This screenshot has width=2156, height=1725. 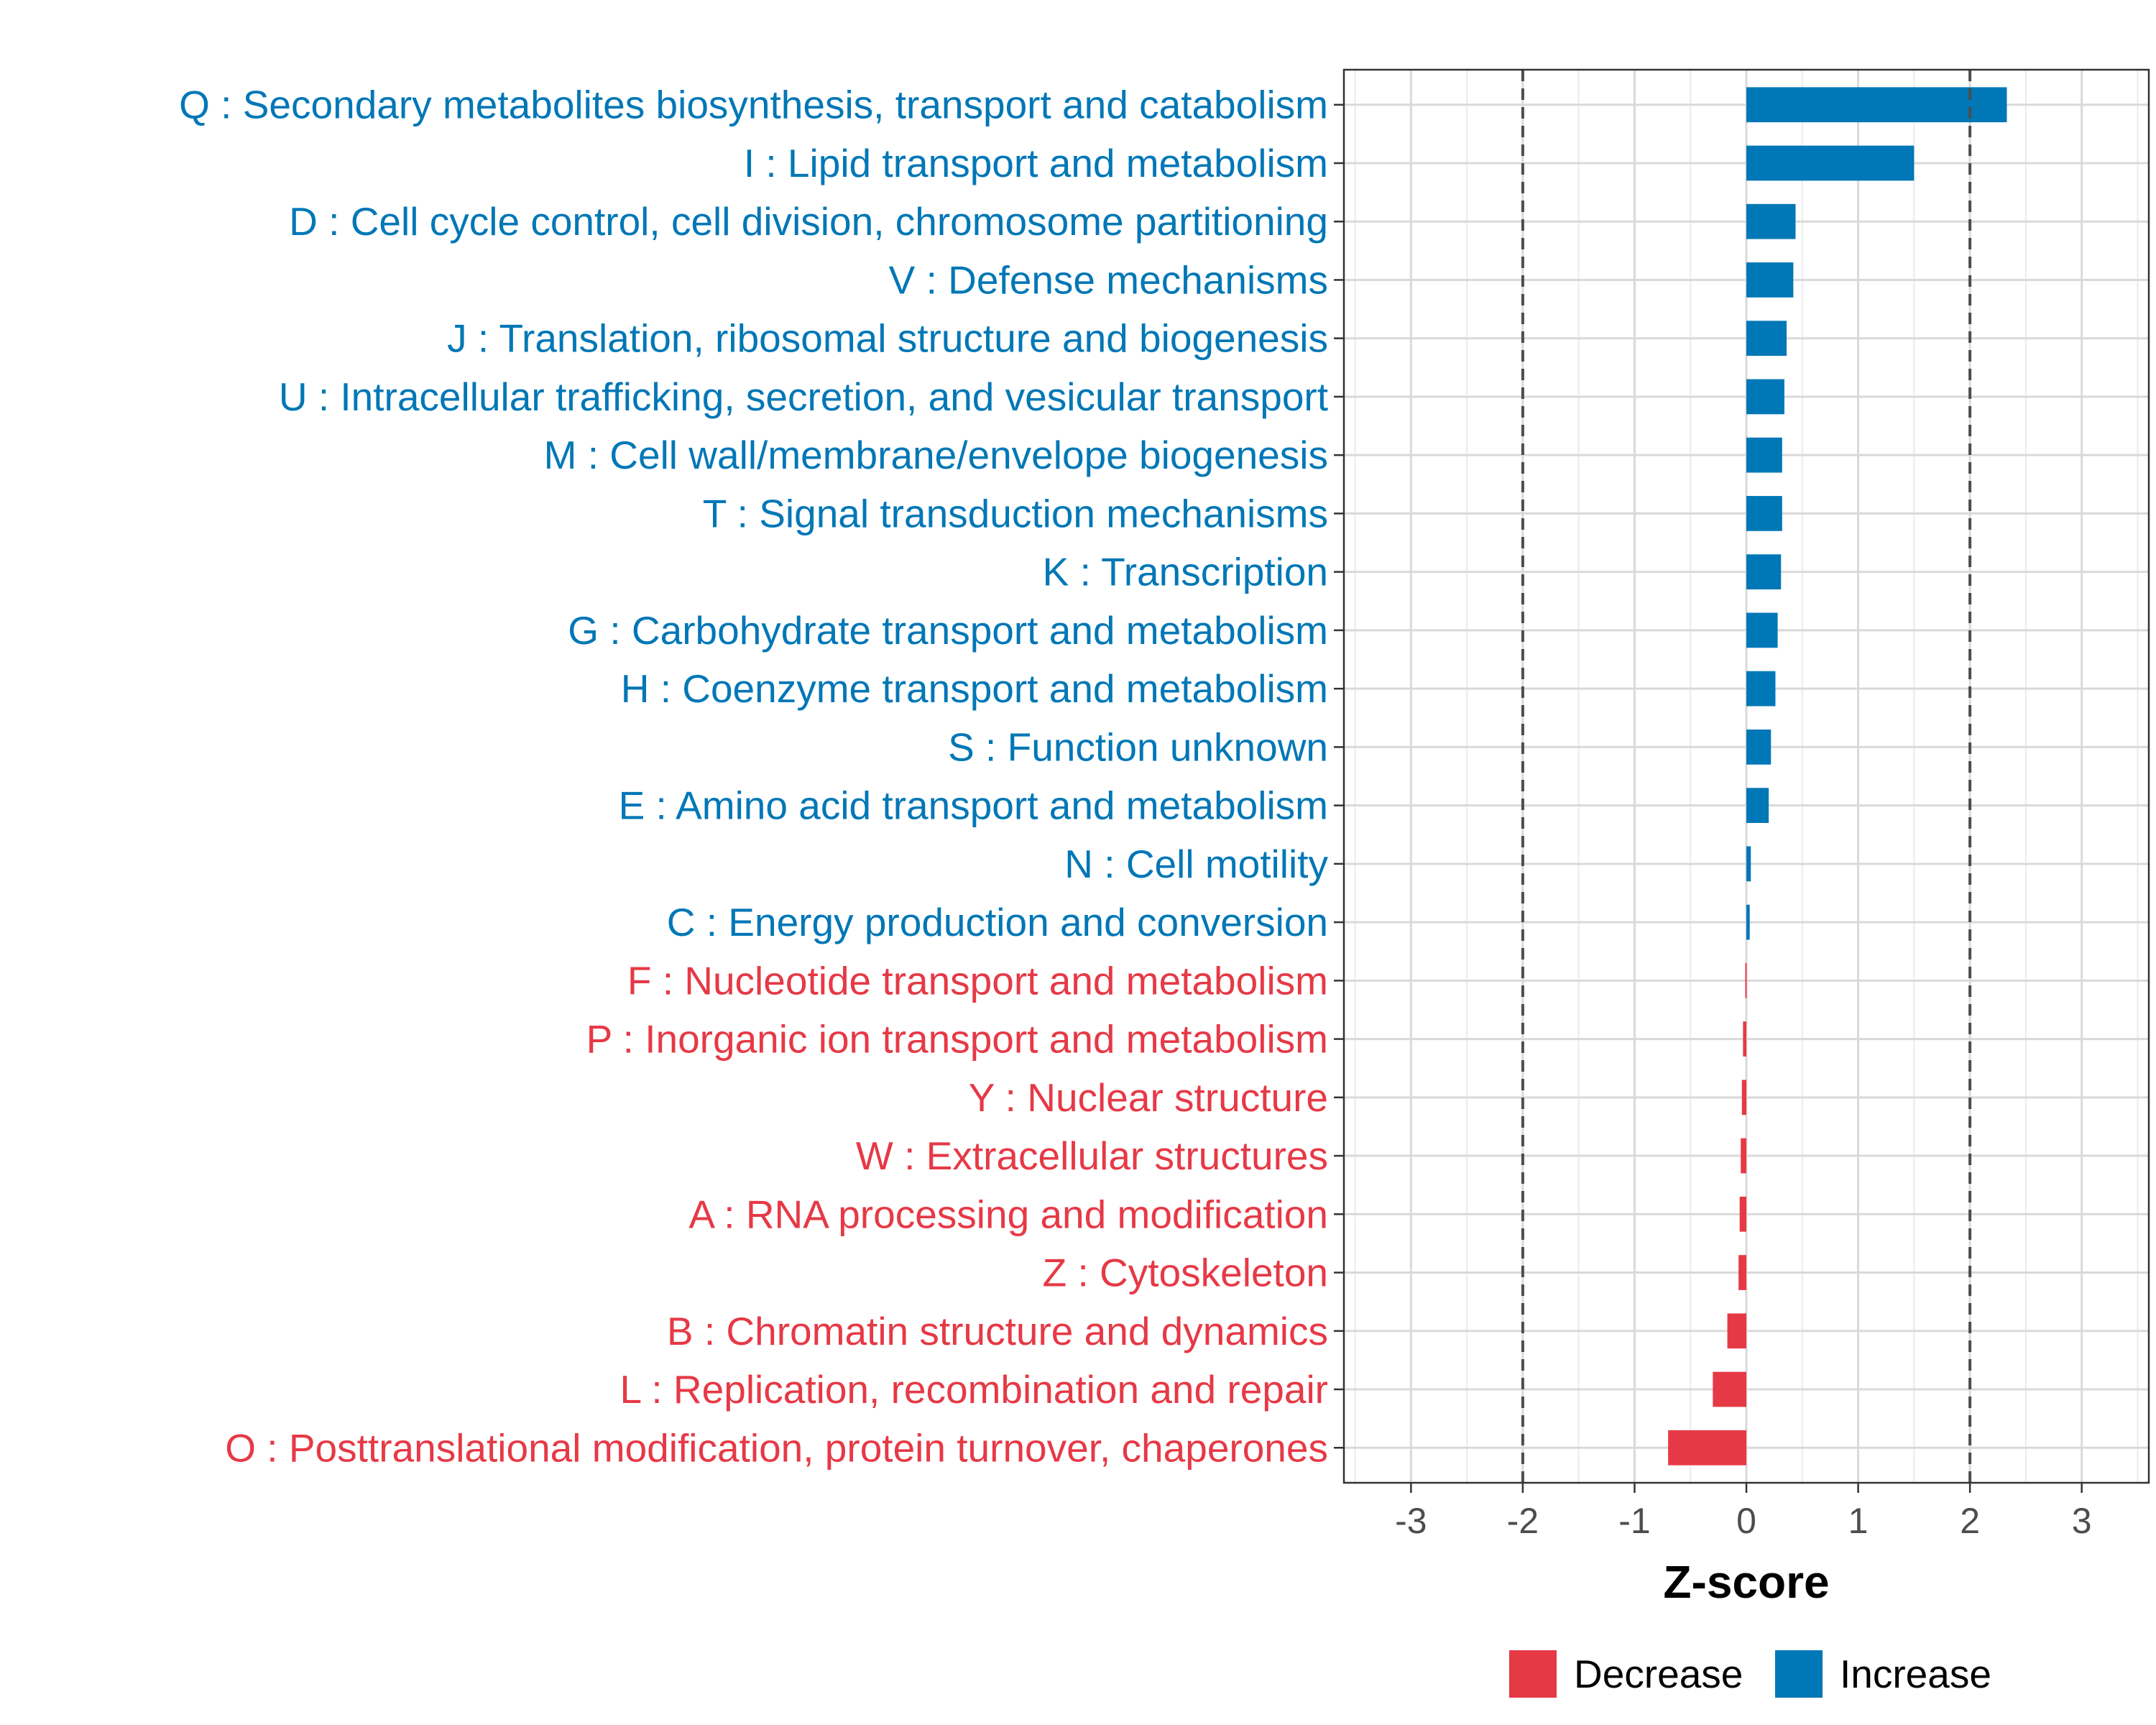 I want to click on legend-swatch-increase, so click(x=1799, y=1674).